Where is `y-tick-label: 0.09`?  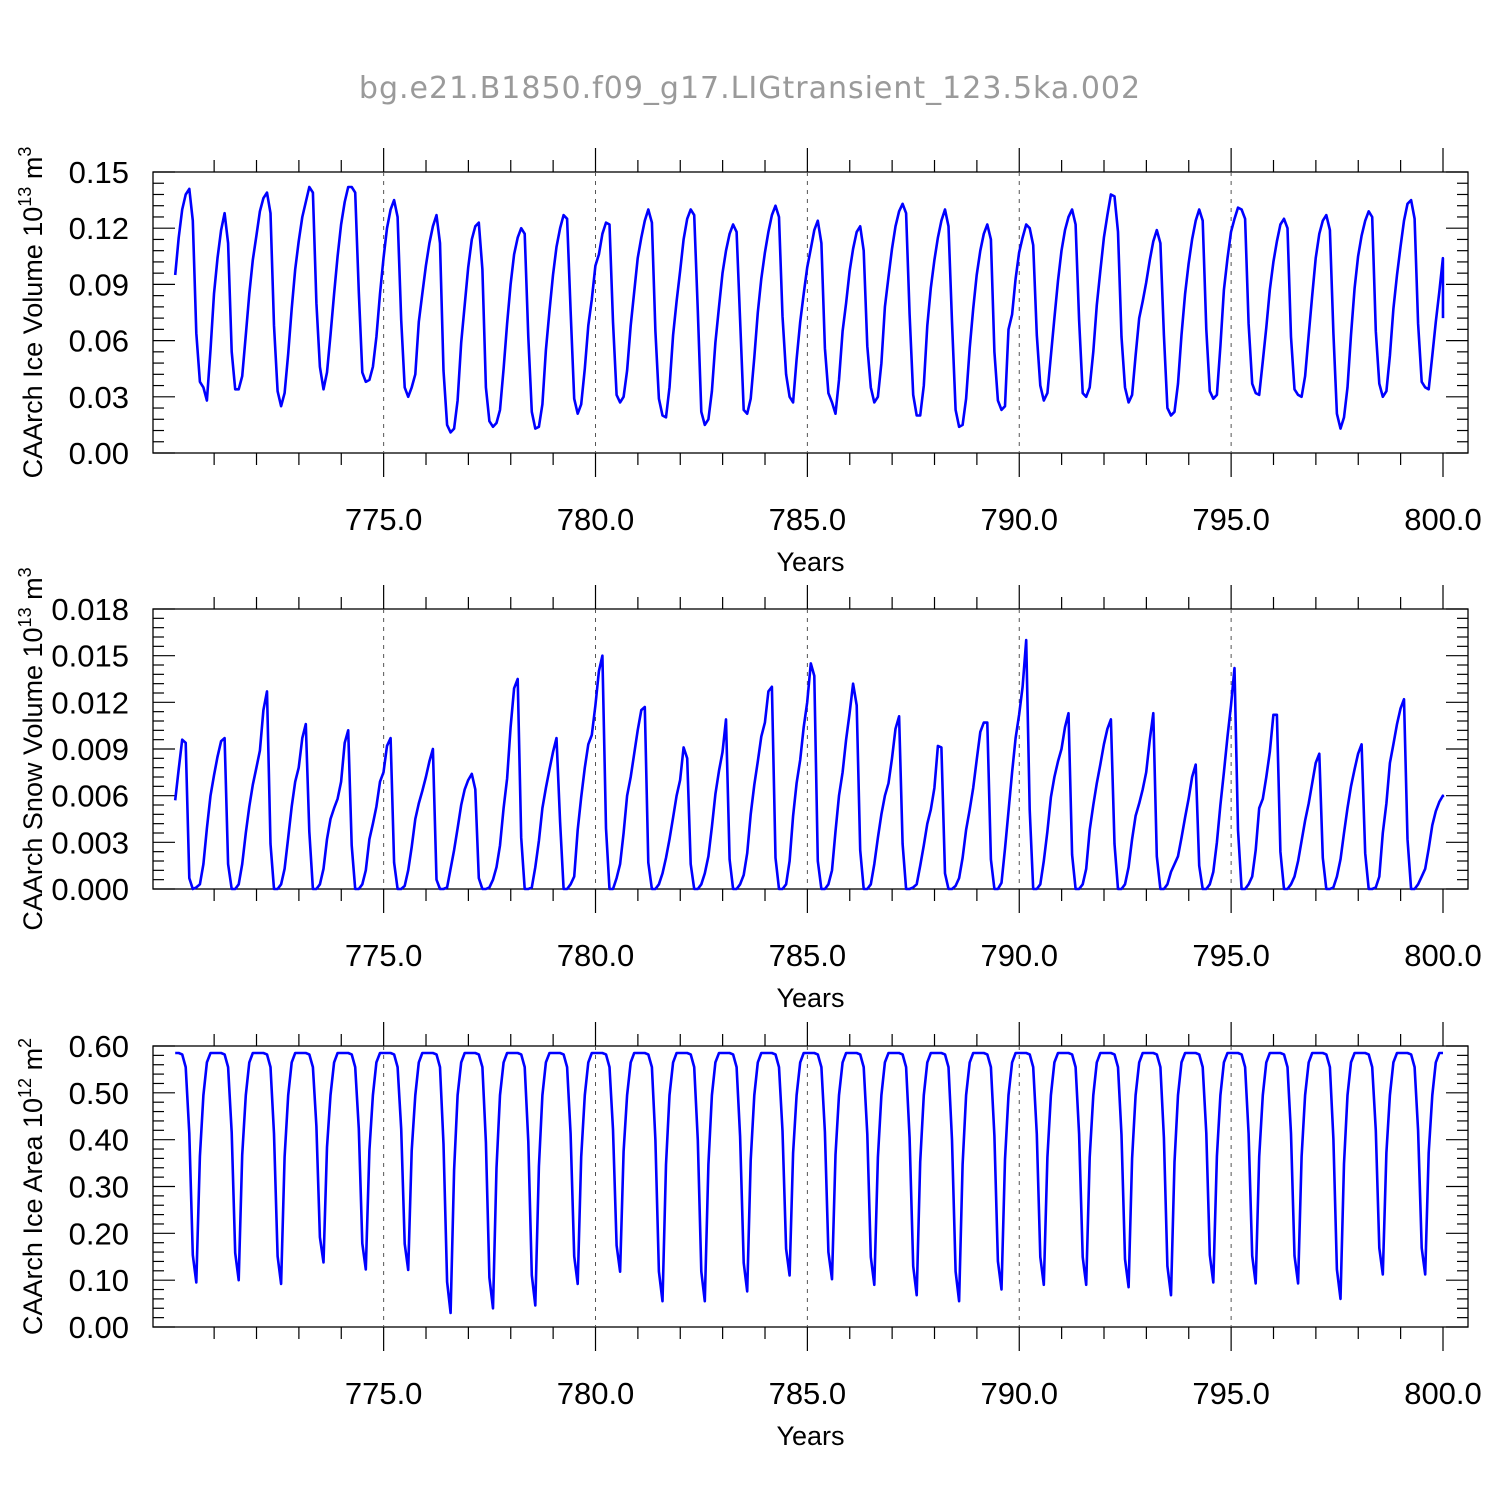
y-tick-label: 0.09 is located at coordinates (99, 284).